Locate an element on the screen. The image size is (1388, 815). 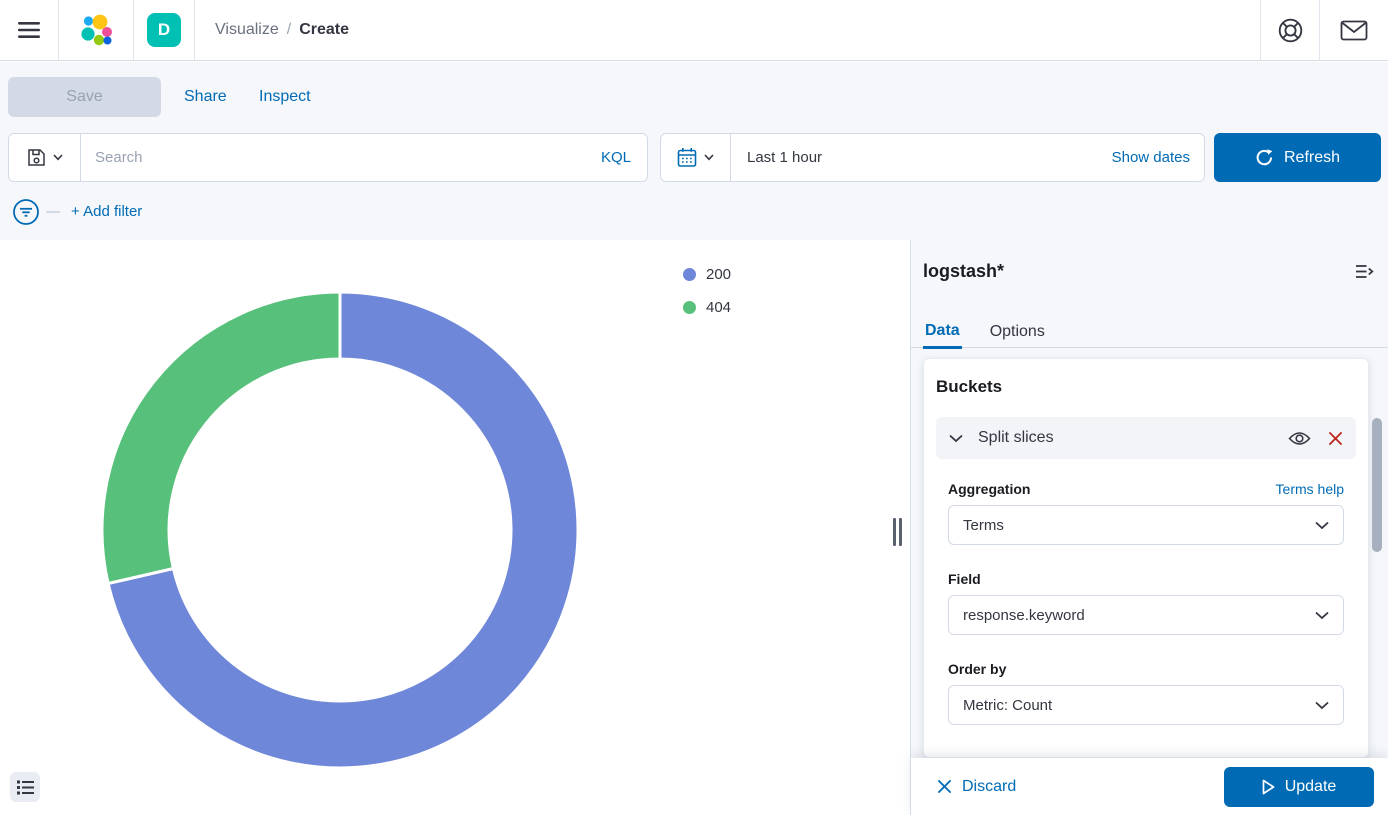
filter-icon is located at coordinates (26, 212).